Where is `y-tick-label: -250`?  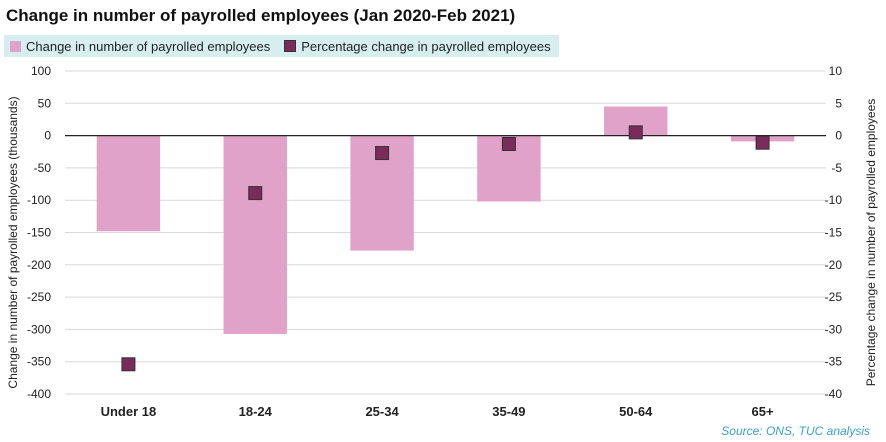
y-tick-label: -250 is located at coordinates (39, 297).